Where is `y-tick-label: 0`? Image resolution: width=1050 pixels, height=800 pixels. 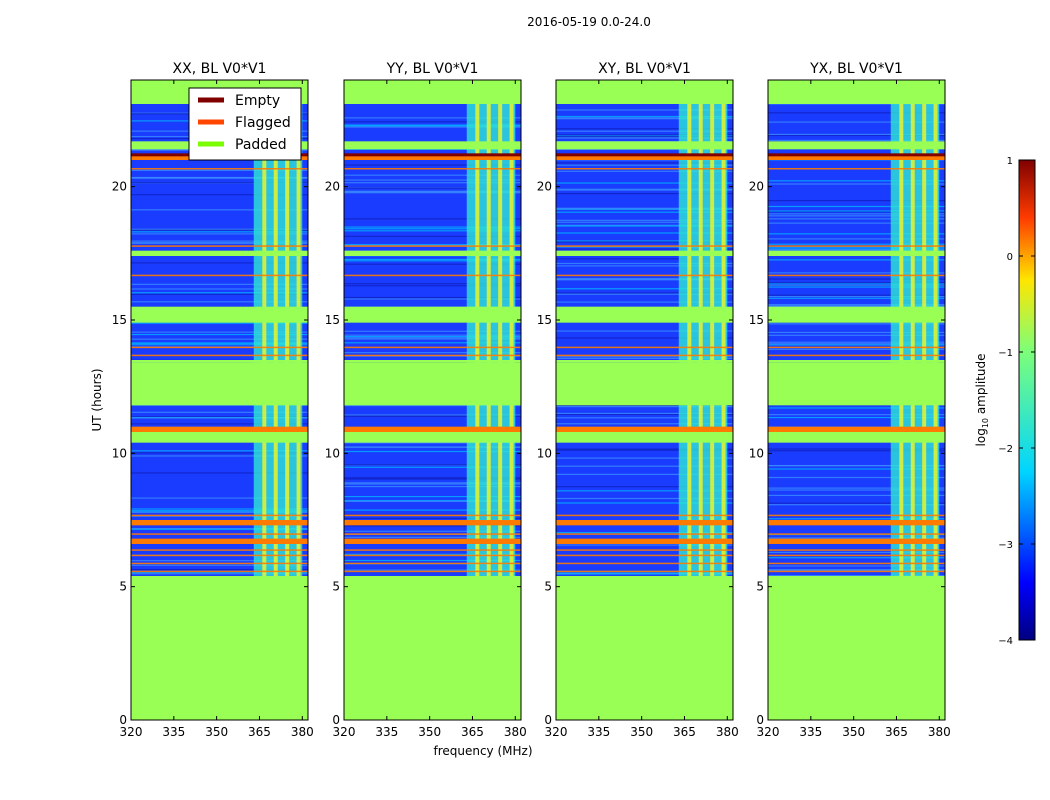
y-tick-label: 0 is located at coordinates (123, 720).